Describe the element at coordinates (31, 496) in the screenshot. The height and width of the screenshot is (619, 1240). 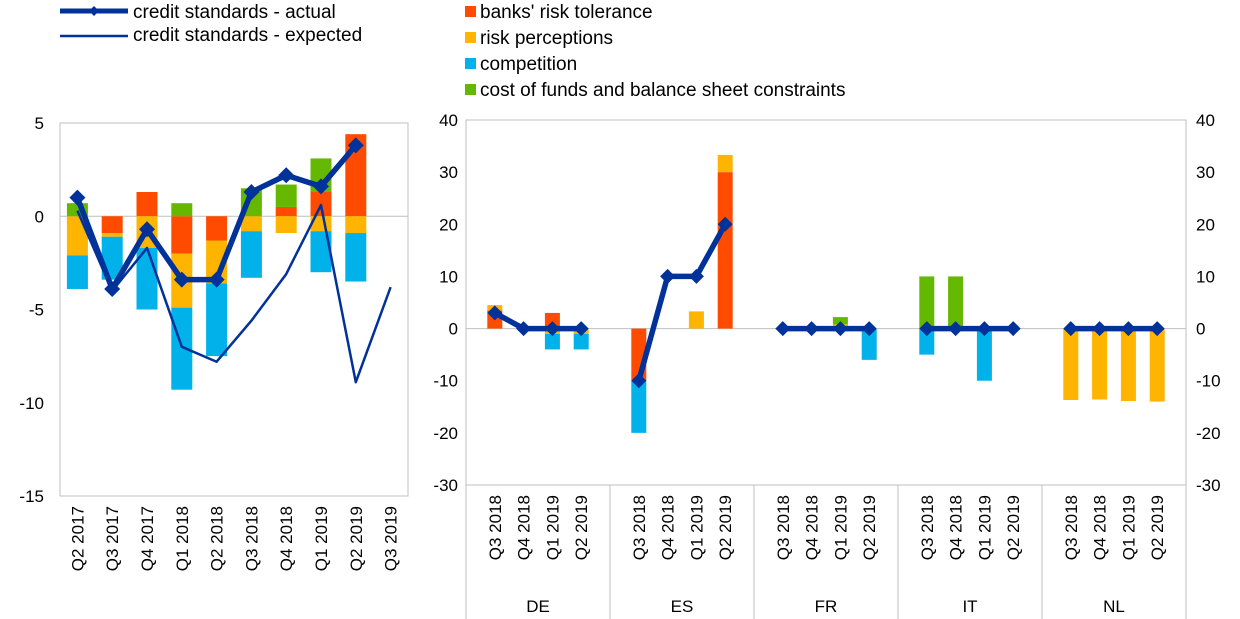
I see `left-y-tick-label: -15` at that location.